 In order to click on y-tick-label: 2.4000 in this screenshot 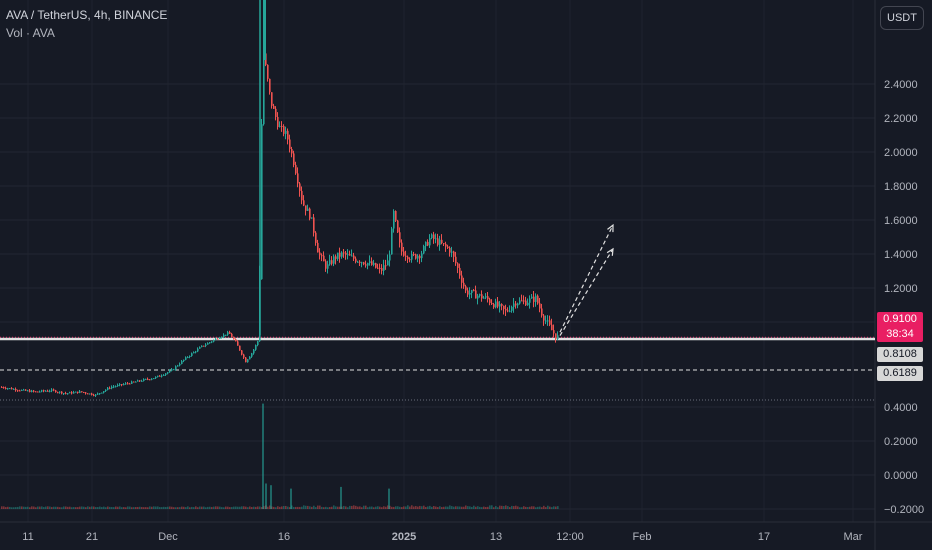, I will do `click(901, 85)`.